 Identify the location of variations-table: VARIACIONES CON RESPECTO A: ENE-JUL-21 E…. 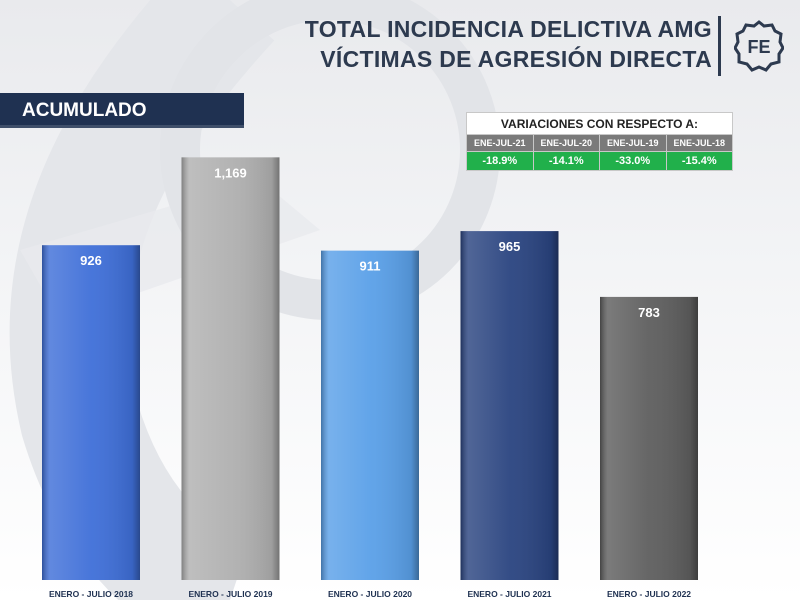
(599, 141).